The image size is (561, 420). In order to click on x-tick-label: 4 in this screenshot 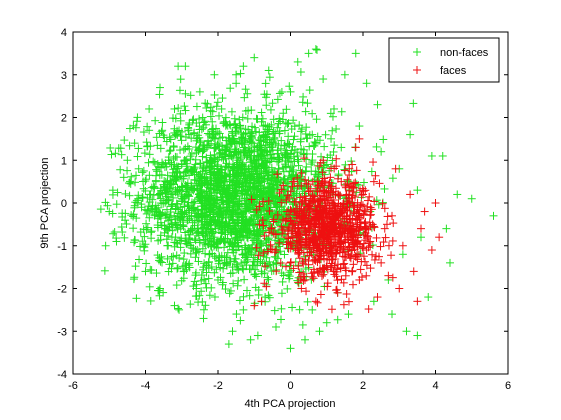, I will do `click(435, 386)`.